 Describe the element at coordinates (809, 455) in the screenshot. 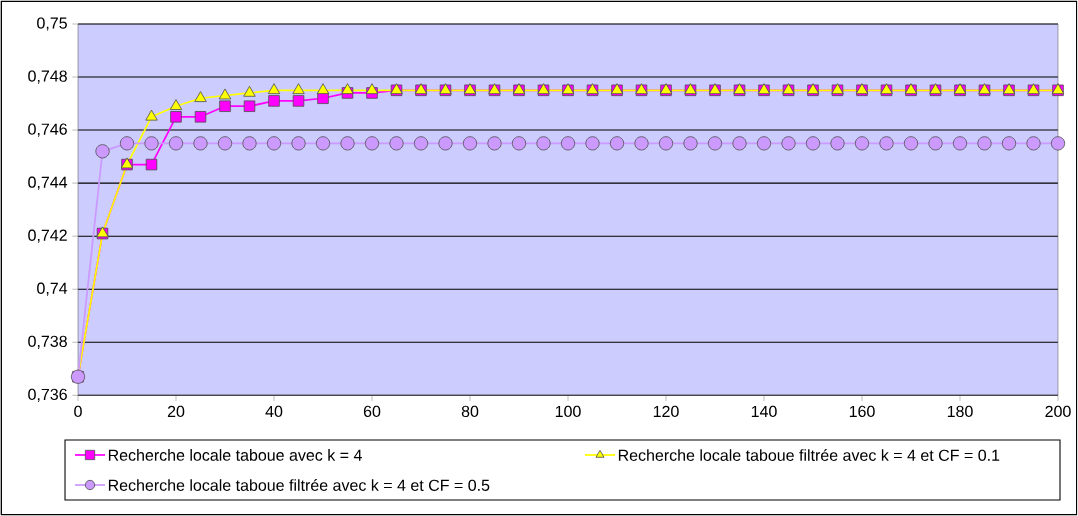

I see `legend-label: Recherche locale taboue filtrée avec k = 4 et CF = 0.1` at that location.